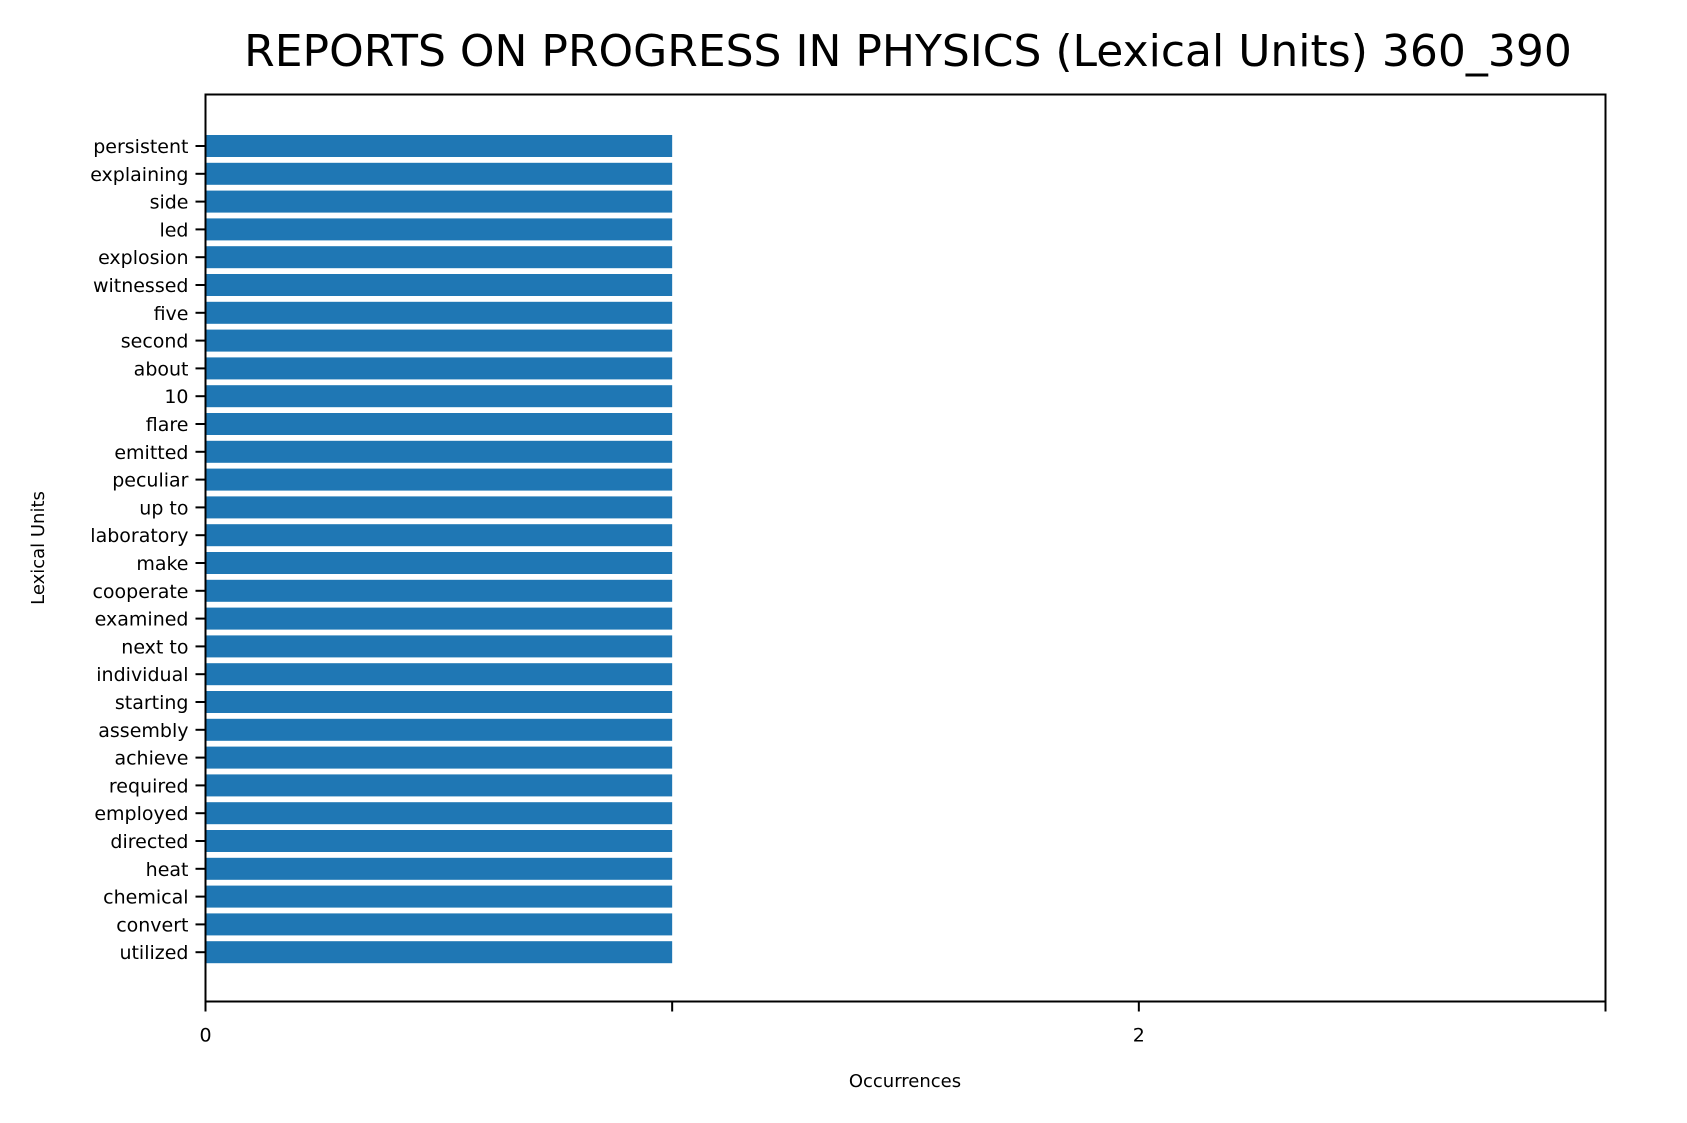 Image resolution: width=1687 pixels, height=1123 pixels. Describe the element at coordinates (154, 647) in the screenshot. I see `y-tick-label: next to` at that location.